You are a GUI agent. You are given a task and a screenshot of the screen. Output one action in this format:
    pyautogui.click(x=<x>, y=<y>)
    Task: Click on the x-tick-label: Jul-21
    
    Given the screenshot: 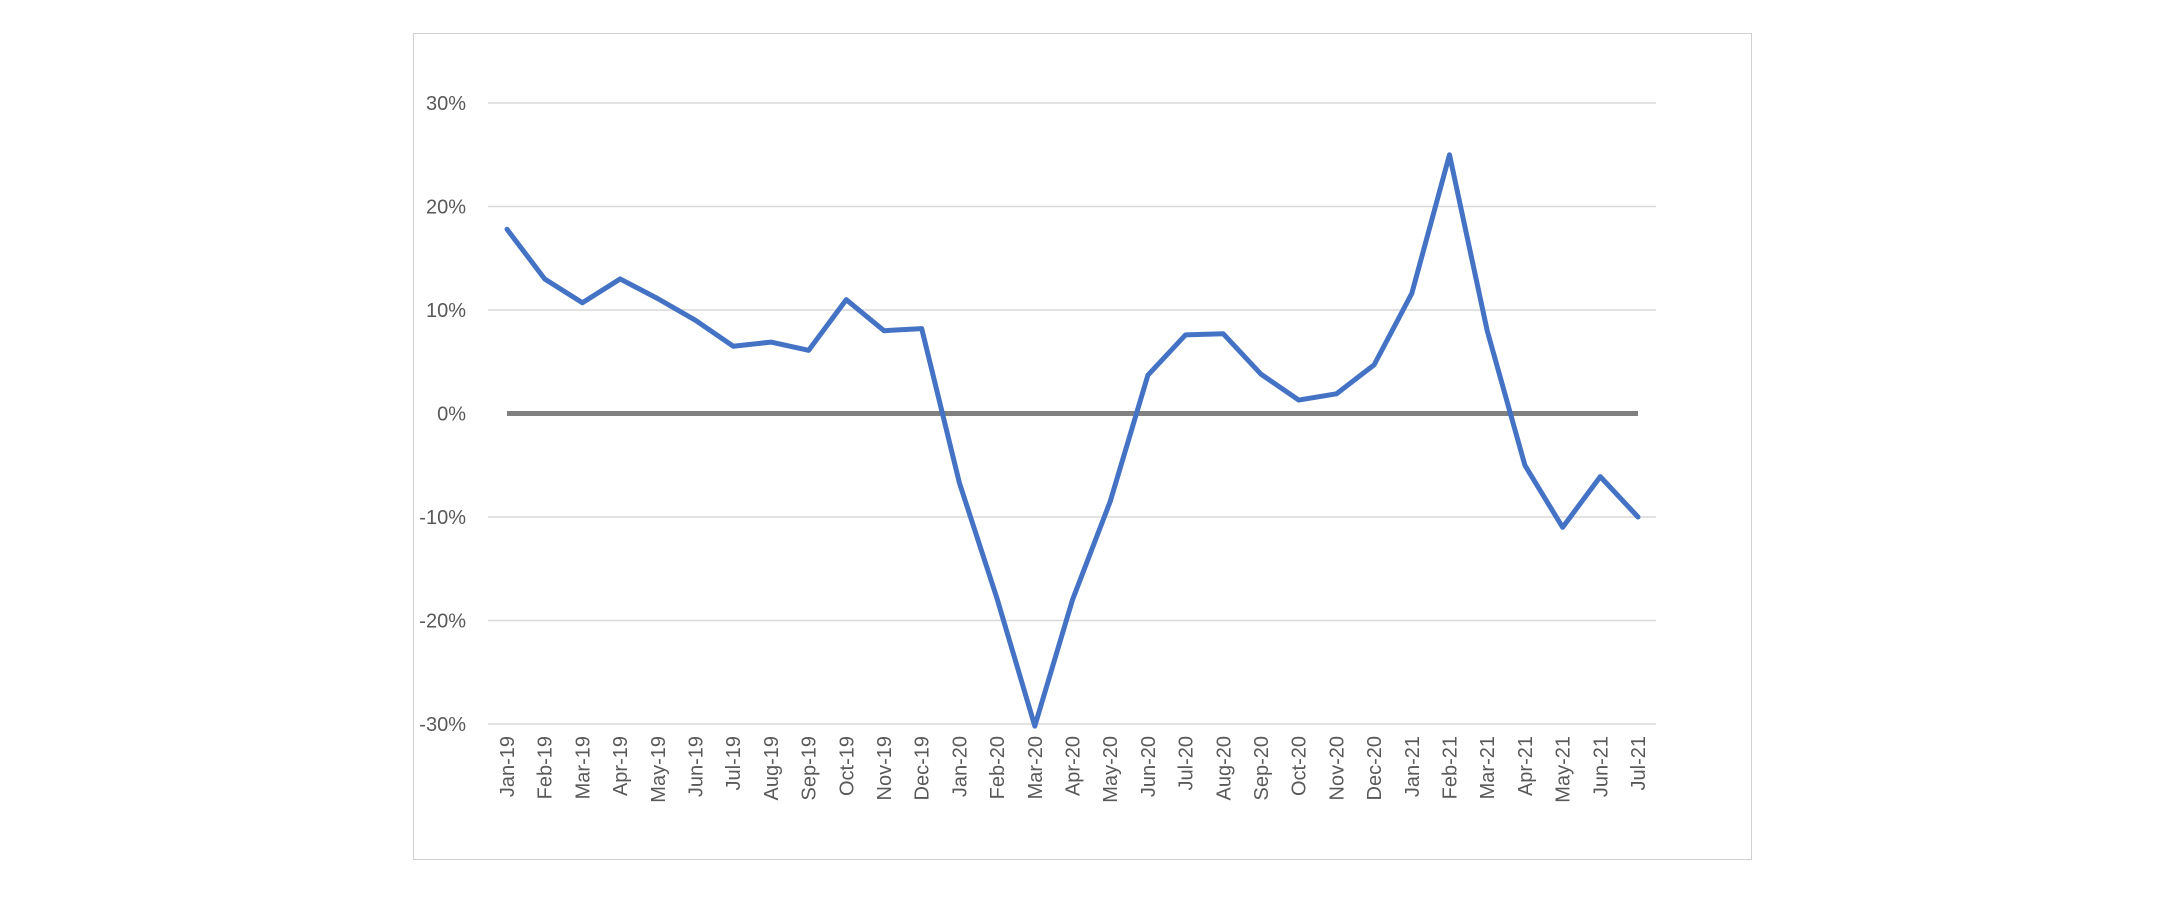 What is the action you would take?
    pyautogui.click(x=1639, y=763)
    